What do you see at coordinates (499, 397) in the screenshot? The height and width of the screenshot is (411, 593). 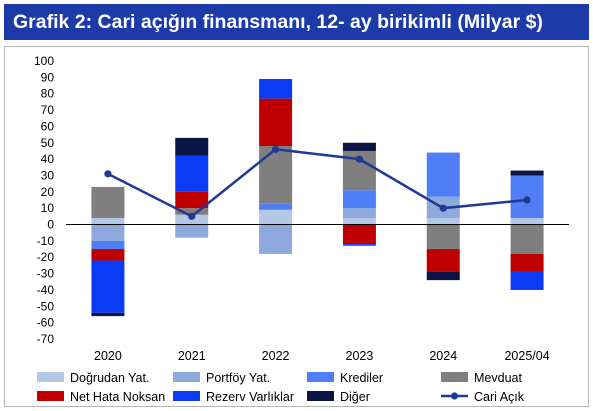 I see `legend-label: Cari Açık` at bounding box center [499, 397].